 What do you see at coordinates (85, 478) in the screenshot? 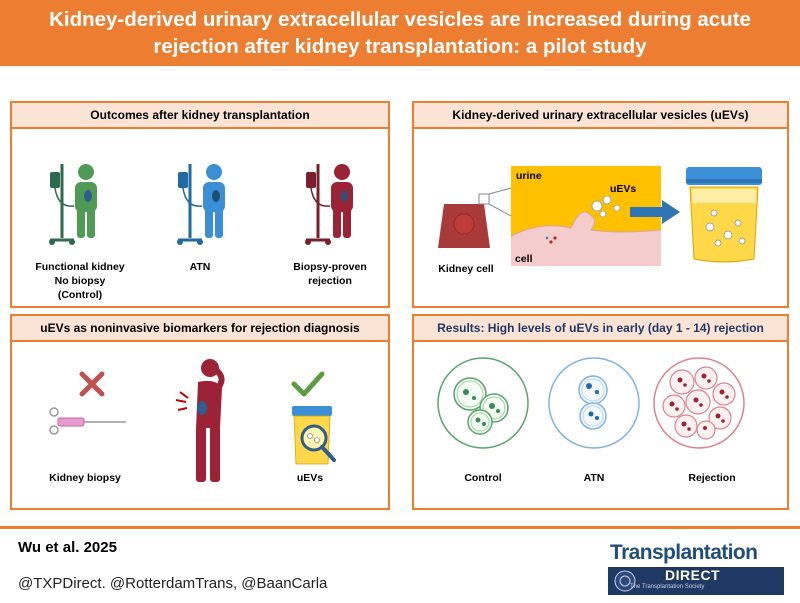
I see `label-kidney-biopsy: Kidney biopsy` at bounding box center [85, 478].